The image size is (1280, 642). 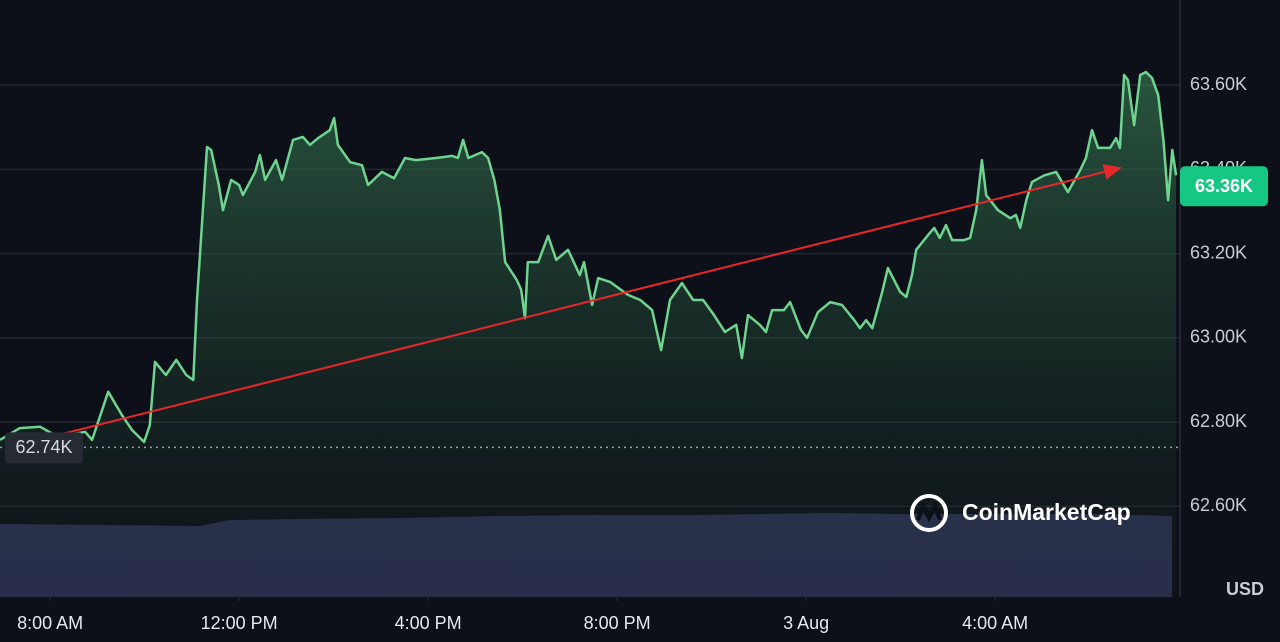 I want to click on y-tick-label: 63.60K, so click(x=1218, y=84).